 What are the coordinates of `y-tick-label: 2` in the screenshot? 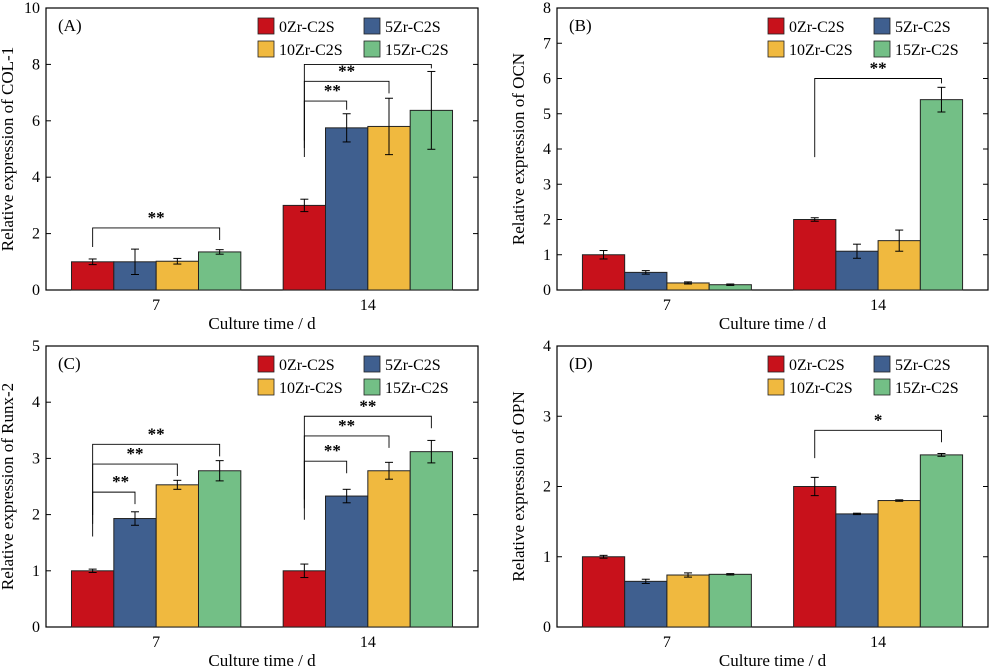 It's located at (547, 487).